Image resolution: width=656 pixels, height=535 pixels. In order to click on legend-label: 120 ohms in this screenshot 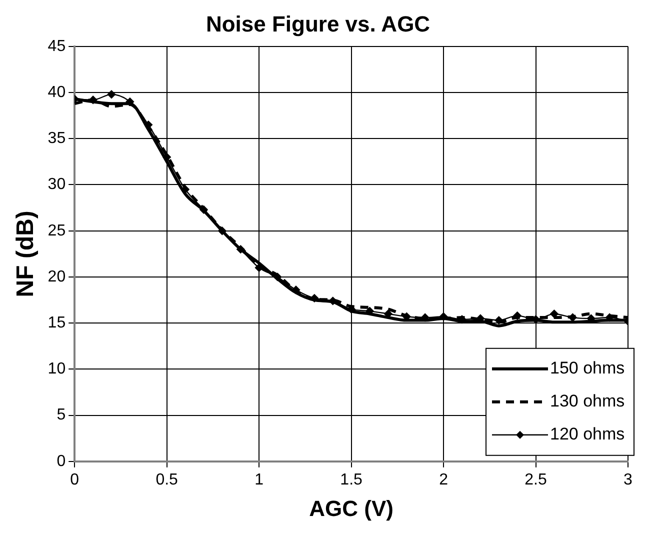, I will do `click(587, 434)`.